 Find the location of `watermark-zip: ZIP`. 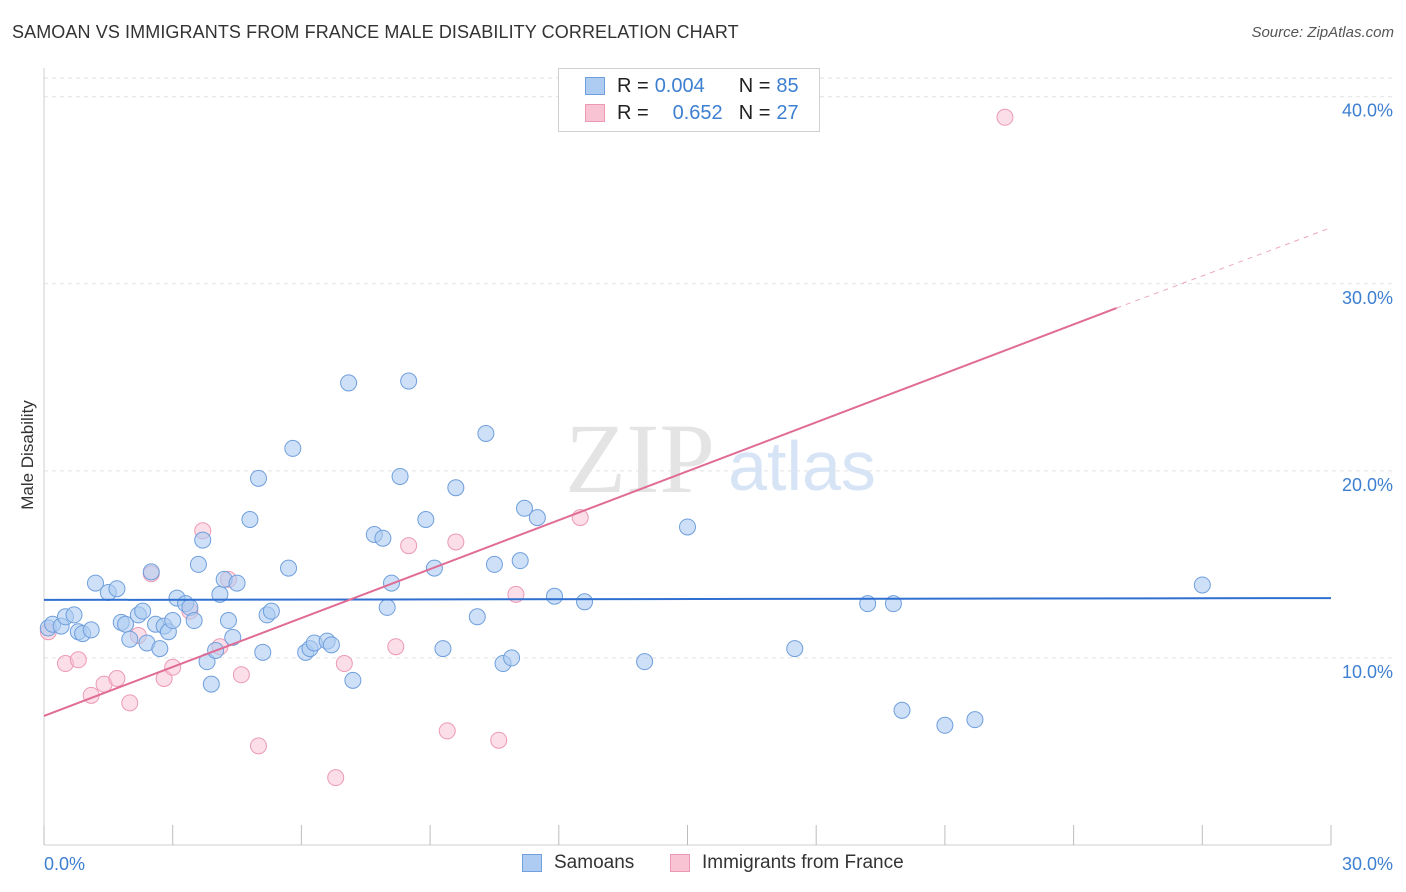

watermark-zip: ZIP is located at coordinates (640, 458).